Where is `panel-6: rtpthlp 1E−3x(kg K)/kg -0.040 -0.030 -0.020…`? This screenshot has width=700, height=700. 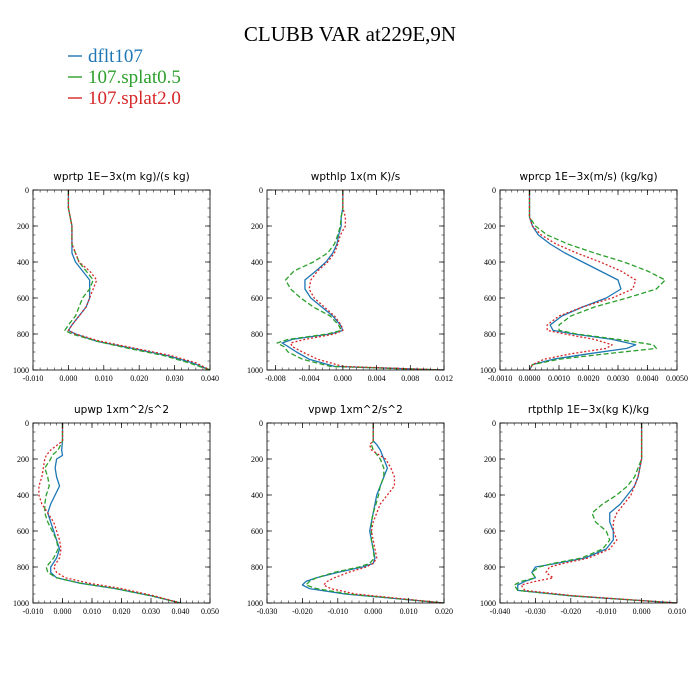
panel-6: rtpthlp 1E−3x(kg K)/kg -0.040 -0.030 -0.020… is located at coordinates (583, 510).